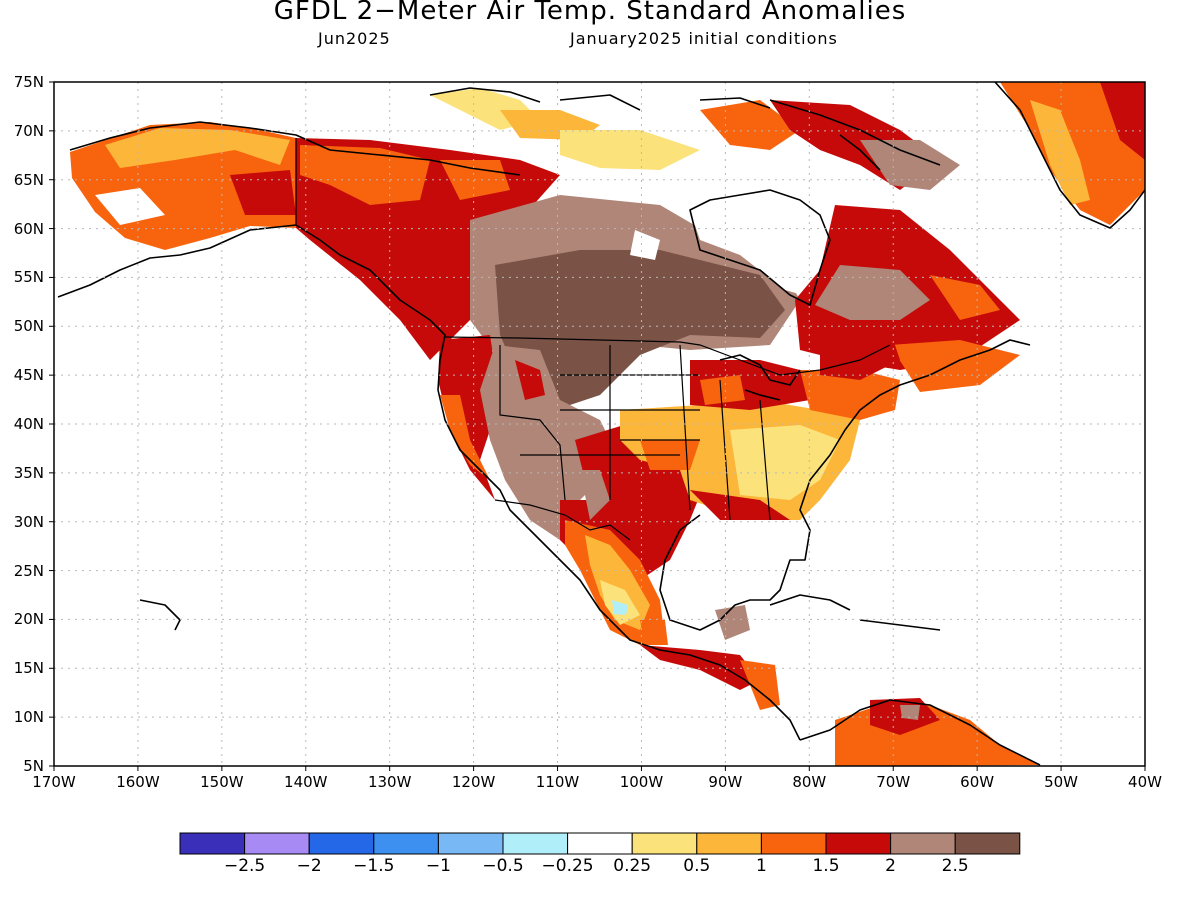 The height and width of the screenshot is (900, 1200). What do you see at coordinates (306, 782) in the screenshot?
I see `lon-label: 140W` at bounding box center [306, 782].